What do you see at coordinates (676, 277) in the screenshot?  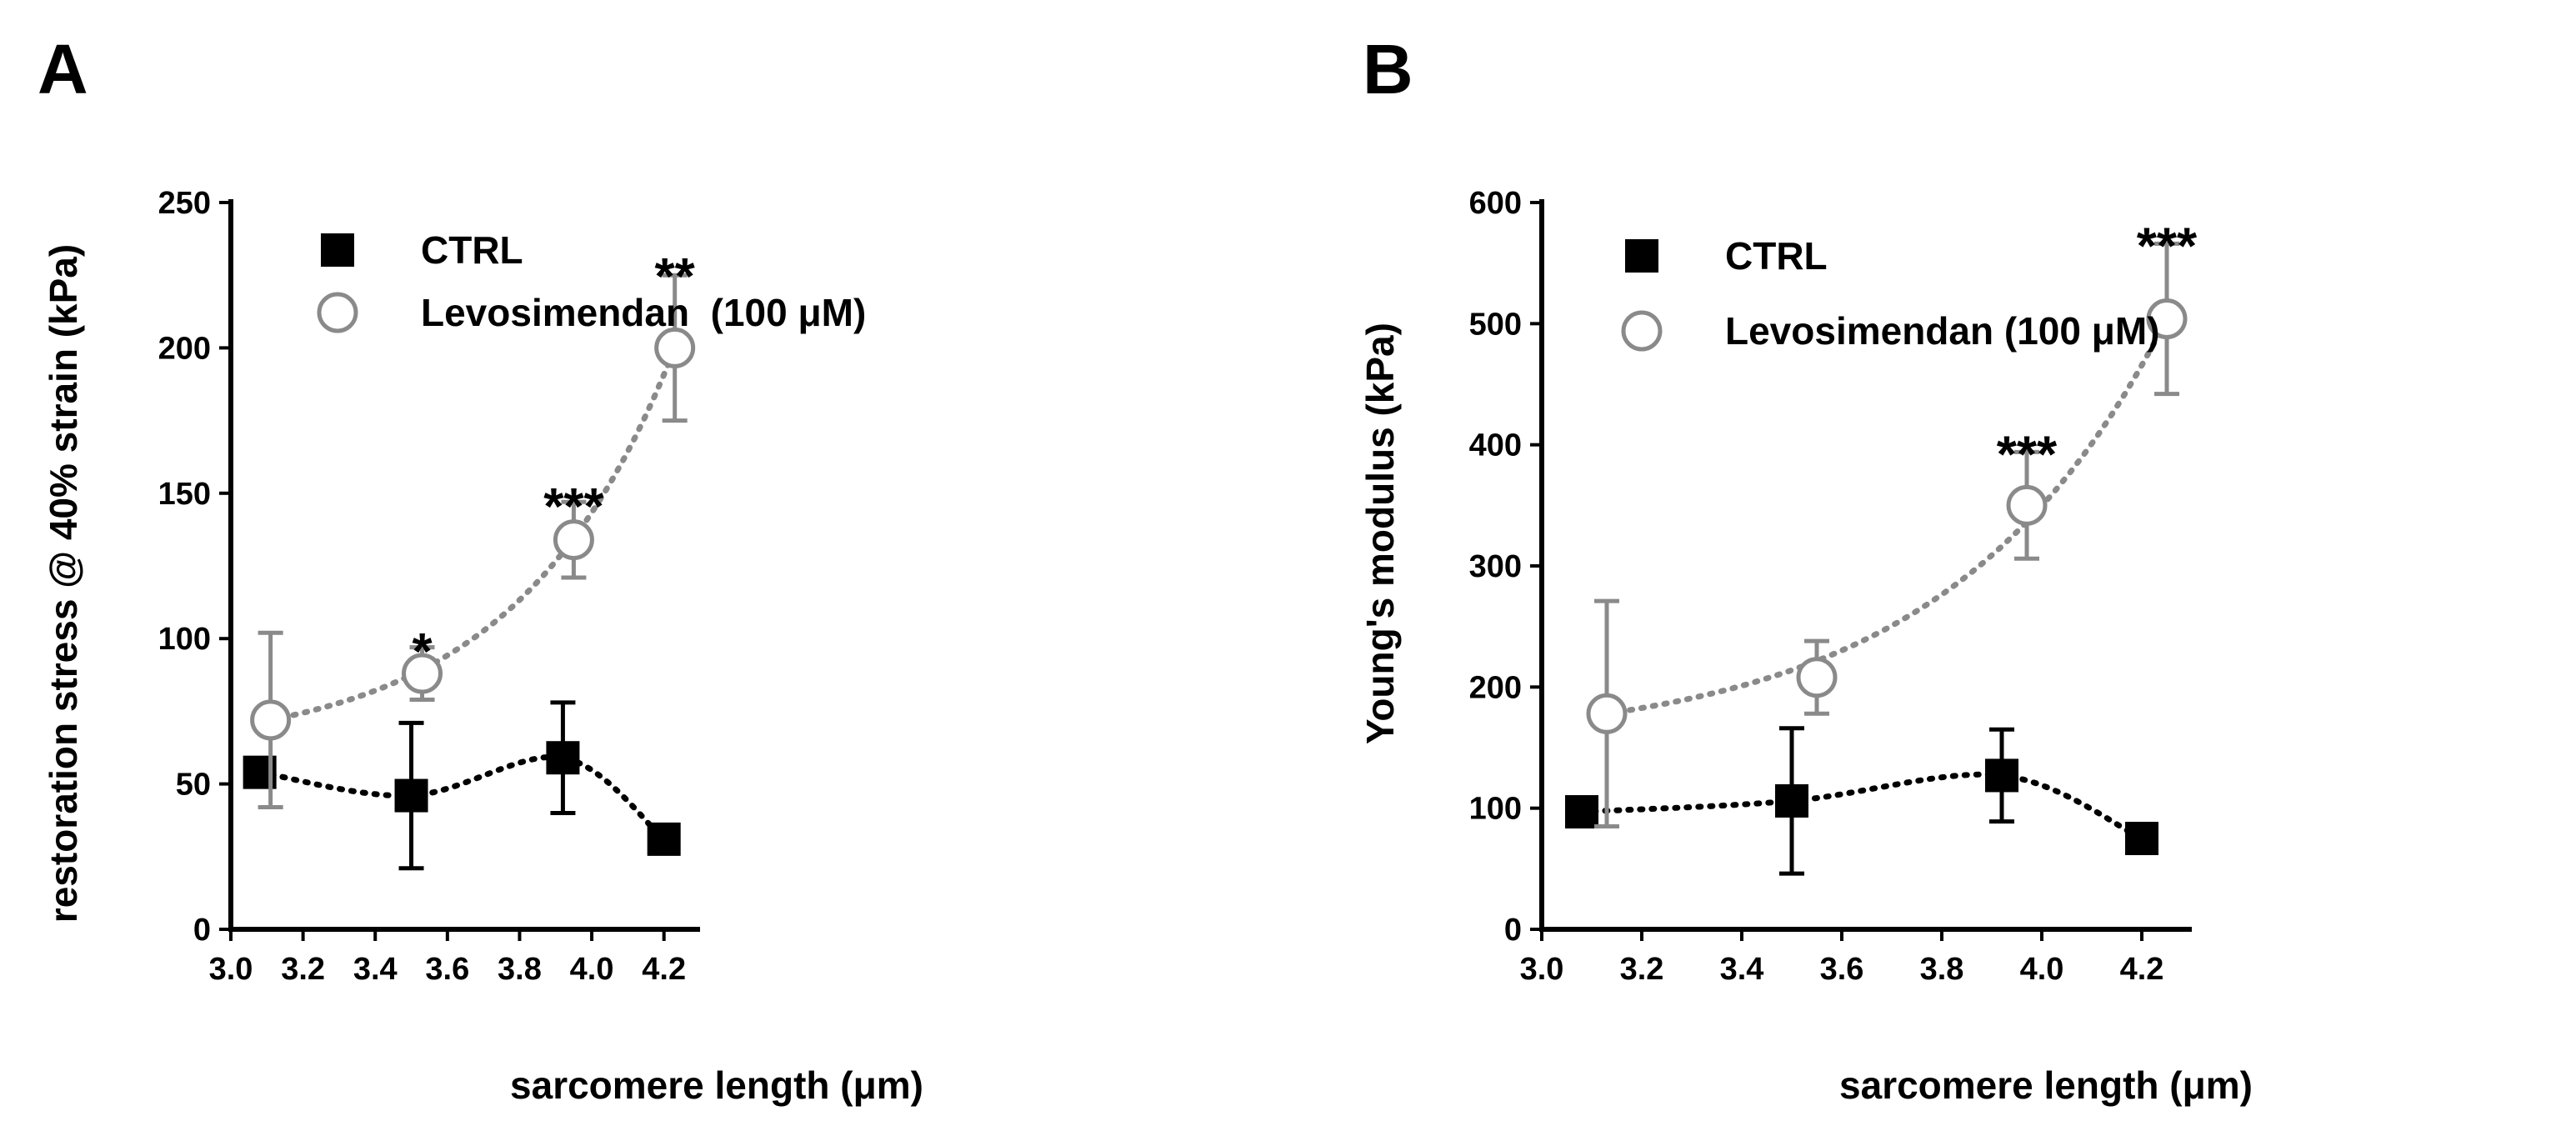 I see `significance-label: **` at bounding box center [676, 277].